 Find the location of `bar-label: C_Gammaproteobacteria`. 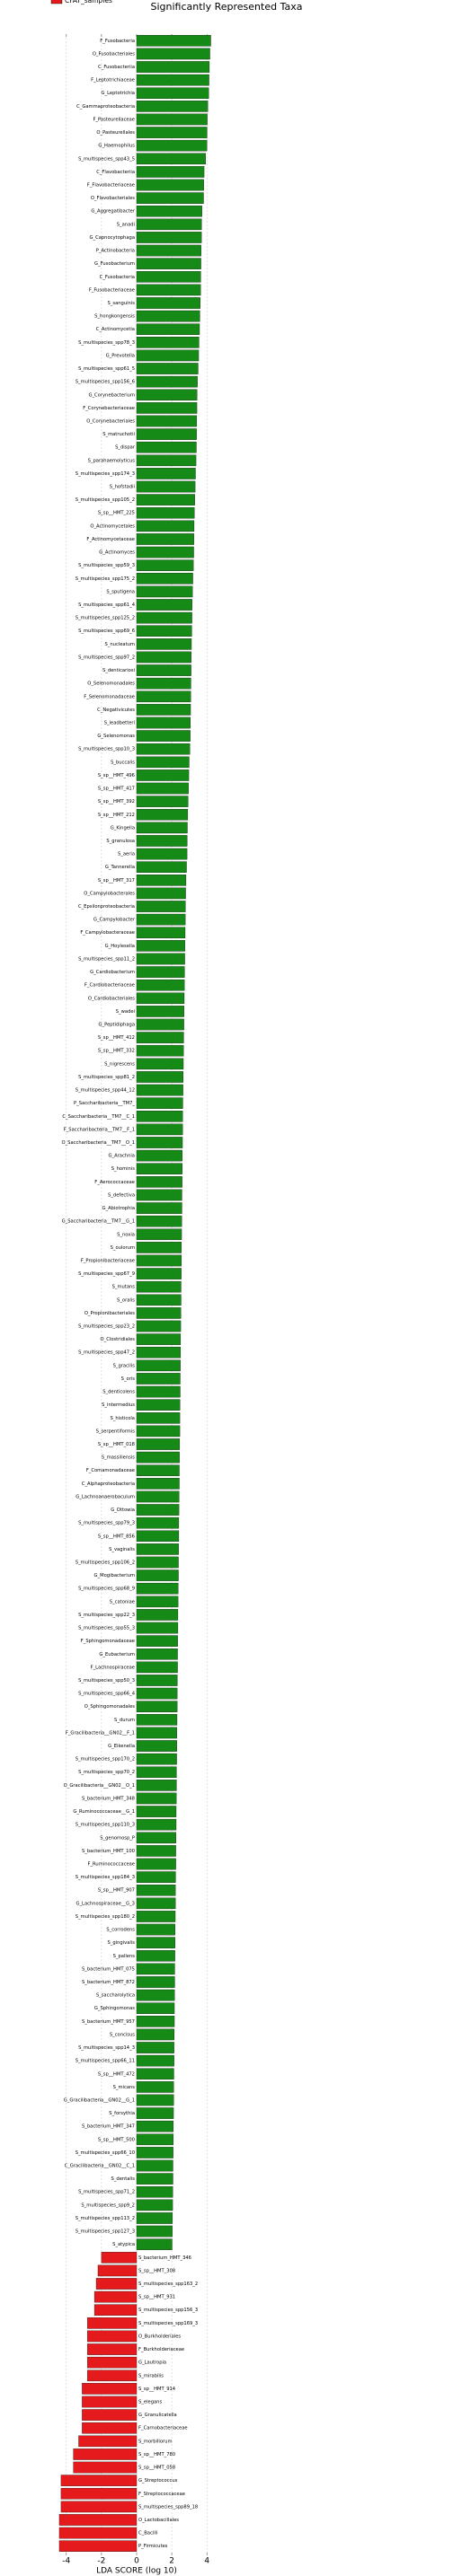

bar-label: C_Gammaproteobacteria is located at coordinates (105, 107).